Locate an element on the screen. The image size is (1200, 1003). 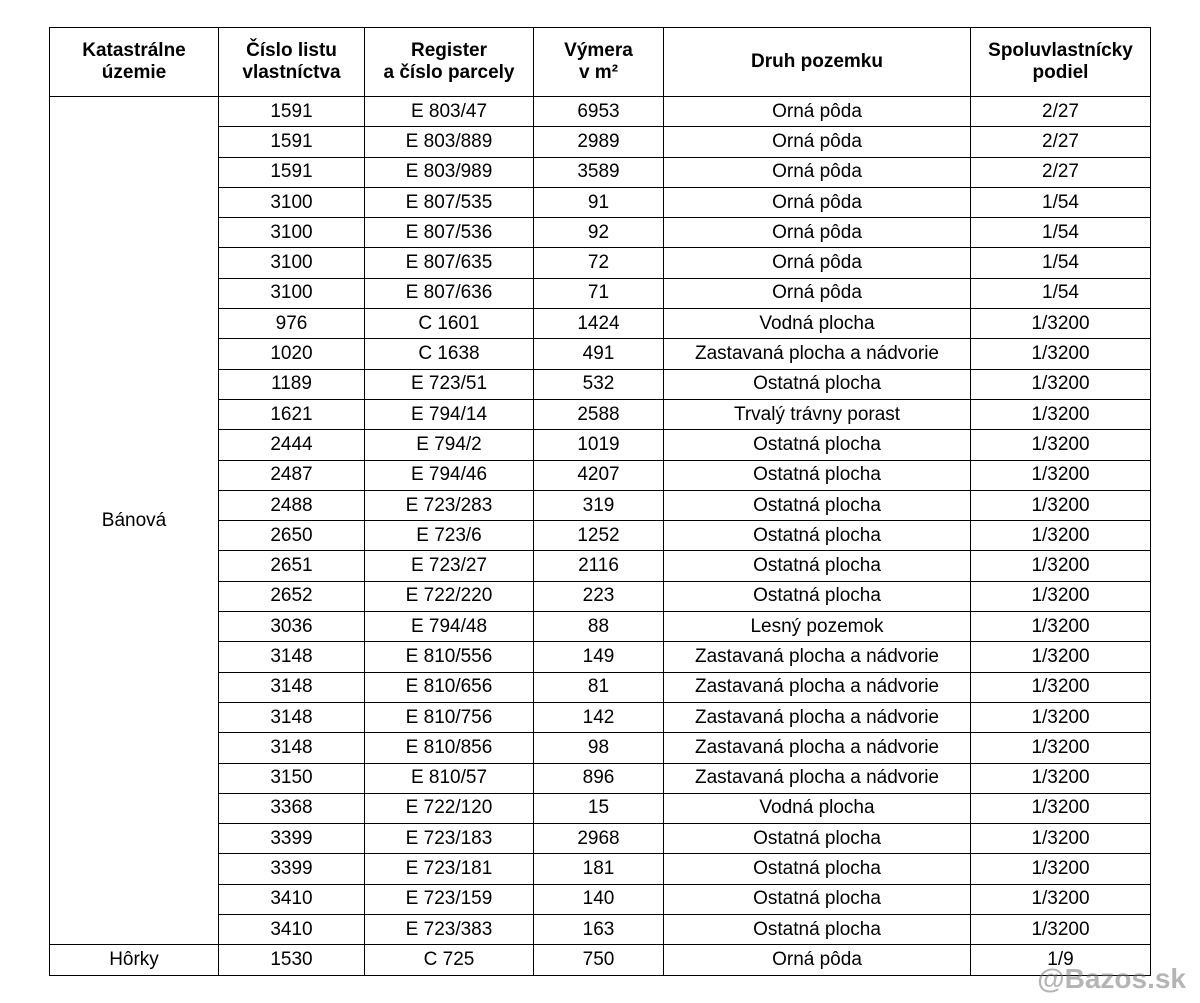
header-cell: Číslo listu vlastníctva is located at coordinates (291, 62).